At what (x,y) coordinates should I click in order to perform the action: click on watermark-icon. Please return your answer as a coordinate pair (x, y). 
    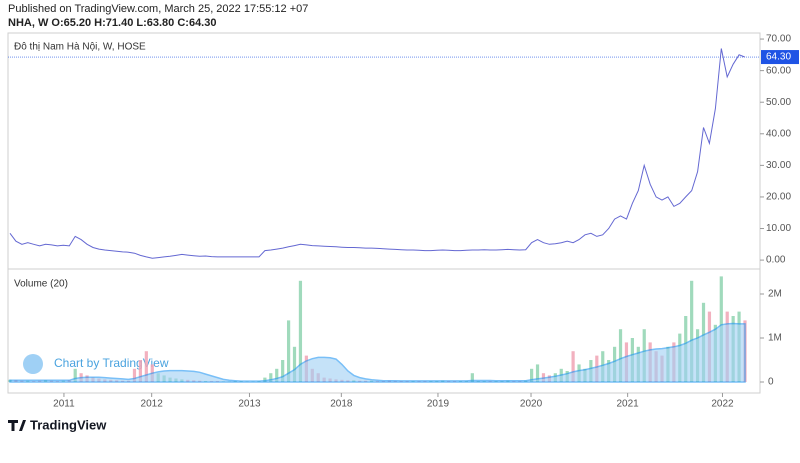
    Looking at the image, I should click on (33, 364).